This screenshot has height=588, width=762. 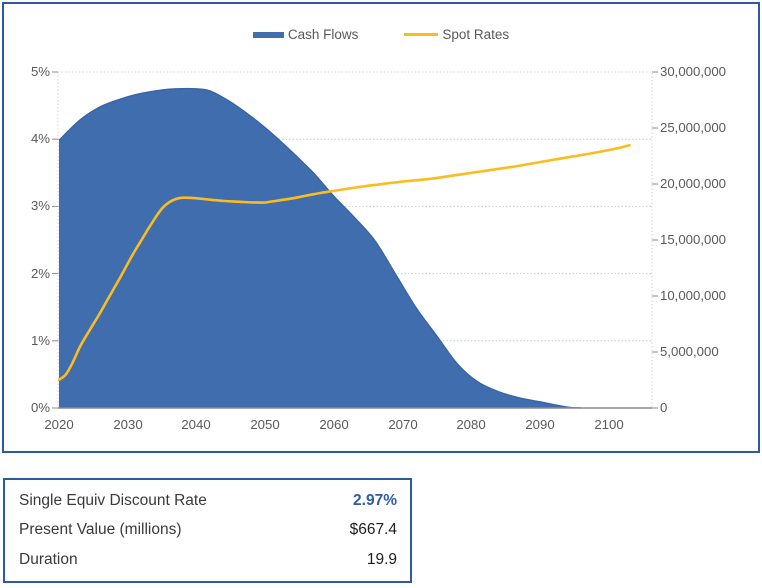 What do you see at coordinates (693, 295) in the screenshot?
I see `right-axis-label: 10,000,000` at bounding box center [693, 295].